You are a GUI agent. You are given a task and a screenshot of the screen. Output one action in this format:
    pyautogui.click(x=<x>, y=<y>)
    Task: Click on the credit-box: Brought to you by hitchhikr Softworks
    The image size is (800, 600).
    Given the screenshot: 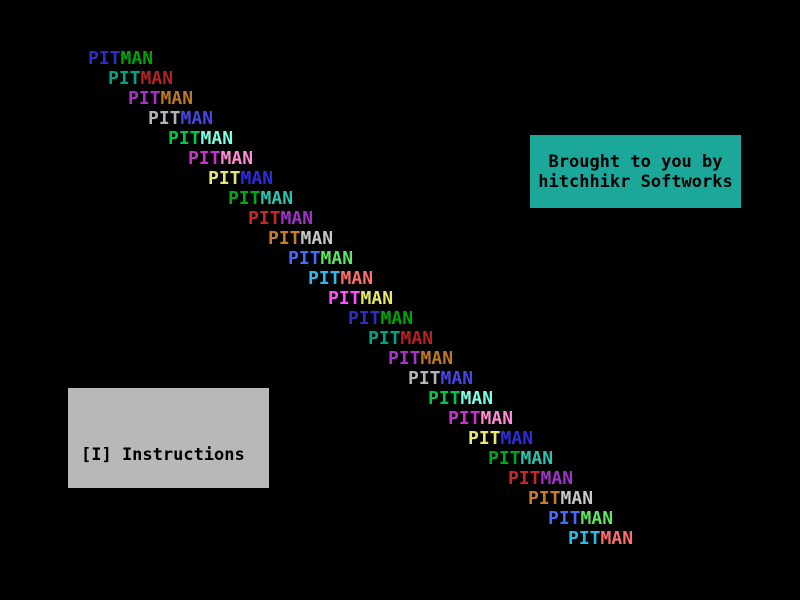 What is the action you would take?
    pyautogui.click(x=635, y=171)
    